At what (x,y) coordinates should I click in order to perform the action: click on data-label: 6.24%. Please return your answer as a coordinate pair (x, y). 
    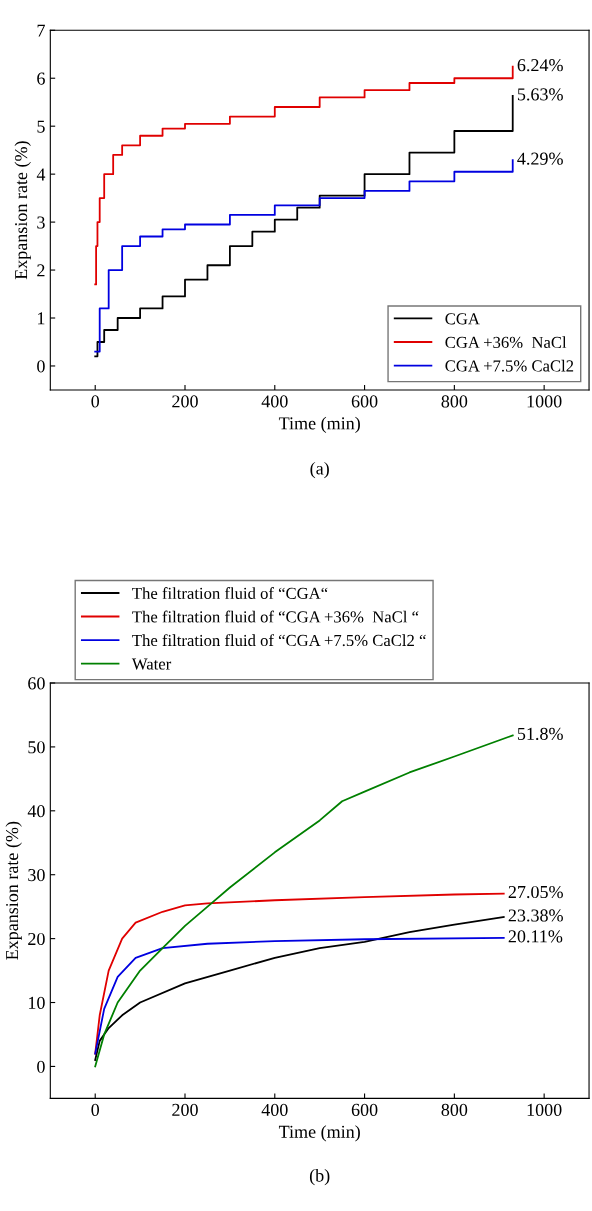
    Looking at the image, I should click on (540, 65).